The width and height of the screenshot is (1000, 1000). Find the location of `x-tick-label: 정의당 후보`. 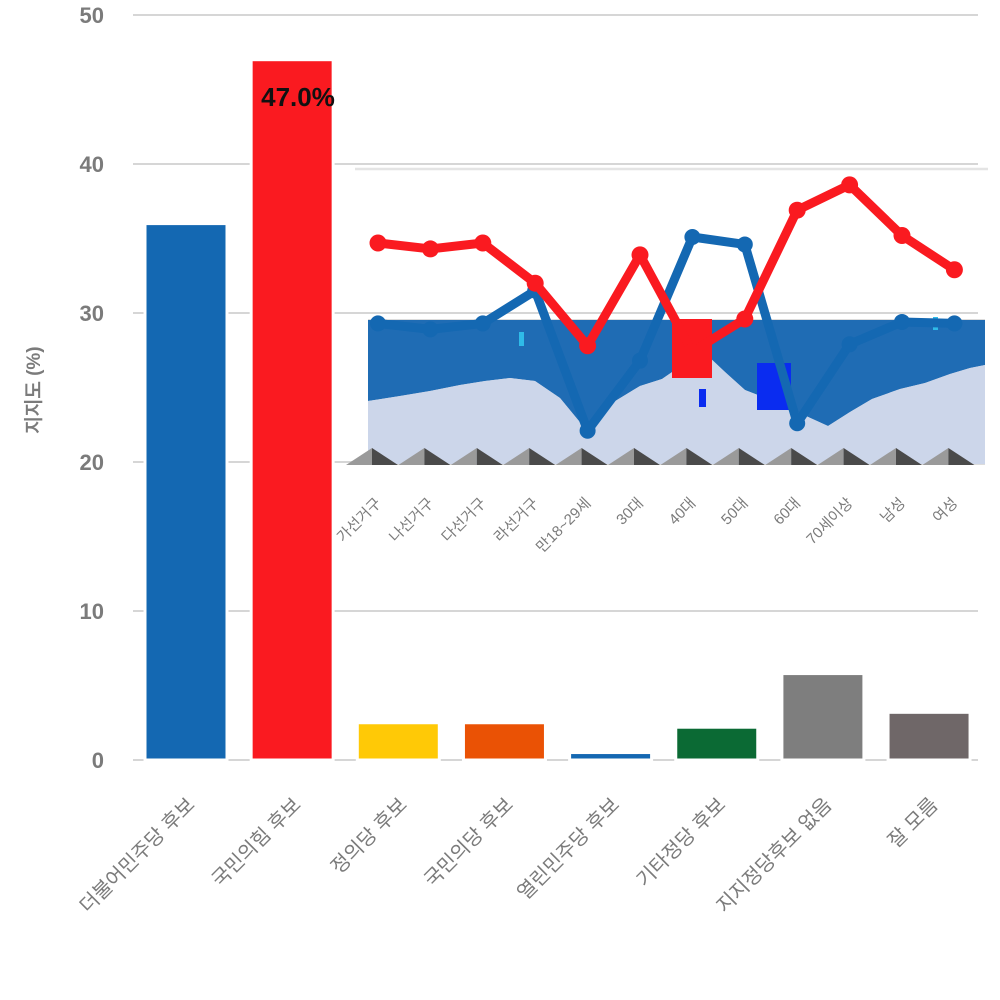

x-tick-label: 정의당 후보 is located at coordinates (369, 835).